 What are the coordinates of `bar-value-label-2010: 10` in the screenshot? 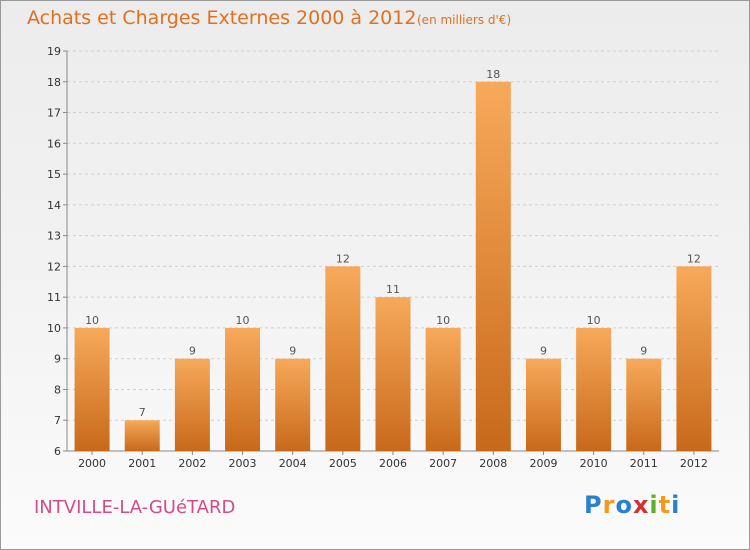 It's located at (594, 320).